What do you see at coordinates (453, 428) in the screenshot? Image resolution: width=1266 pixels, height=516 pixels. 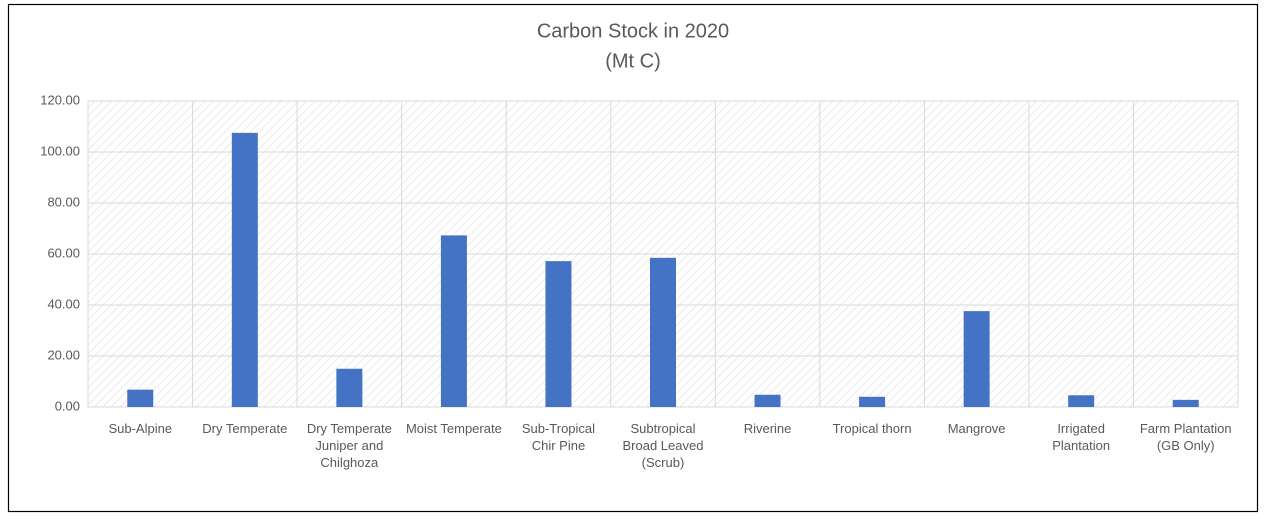 I see `x-tick-label: Moist Temperate` at bounding box center [453, 428].